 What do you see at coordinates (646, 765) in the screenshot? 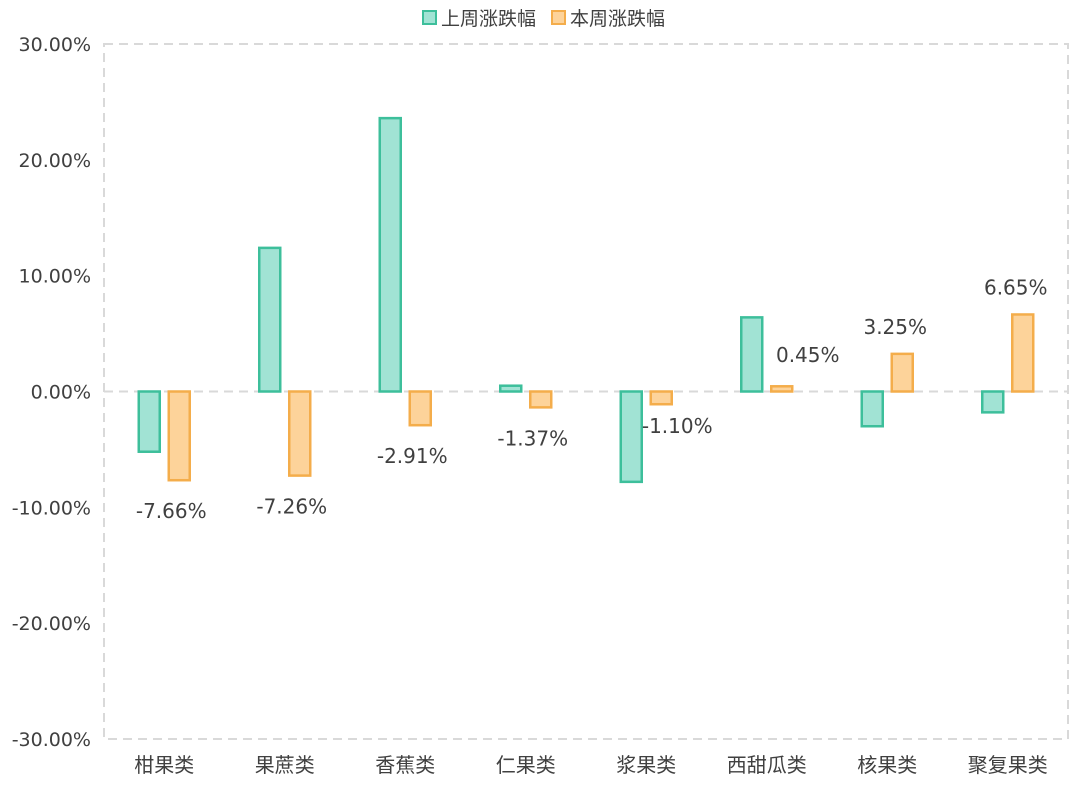
I see `x-category-label: 浆果类` at bounding box center [646, 765].